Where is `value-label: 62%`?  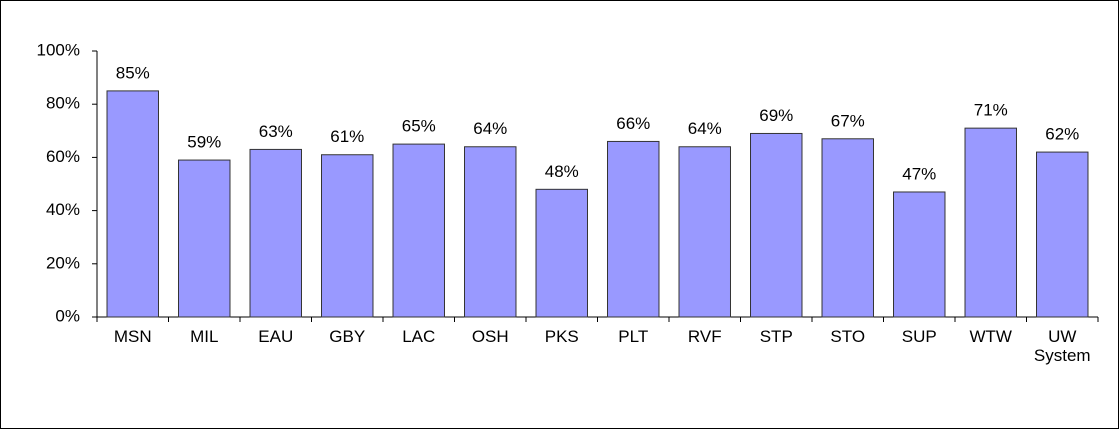
value-label: 62% is located at coordinates (1062, 134).